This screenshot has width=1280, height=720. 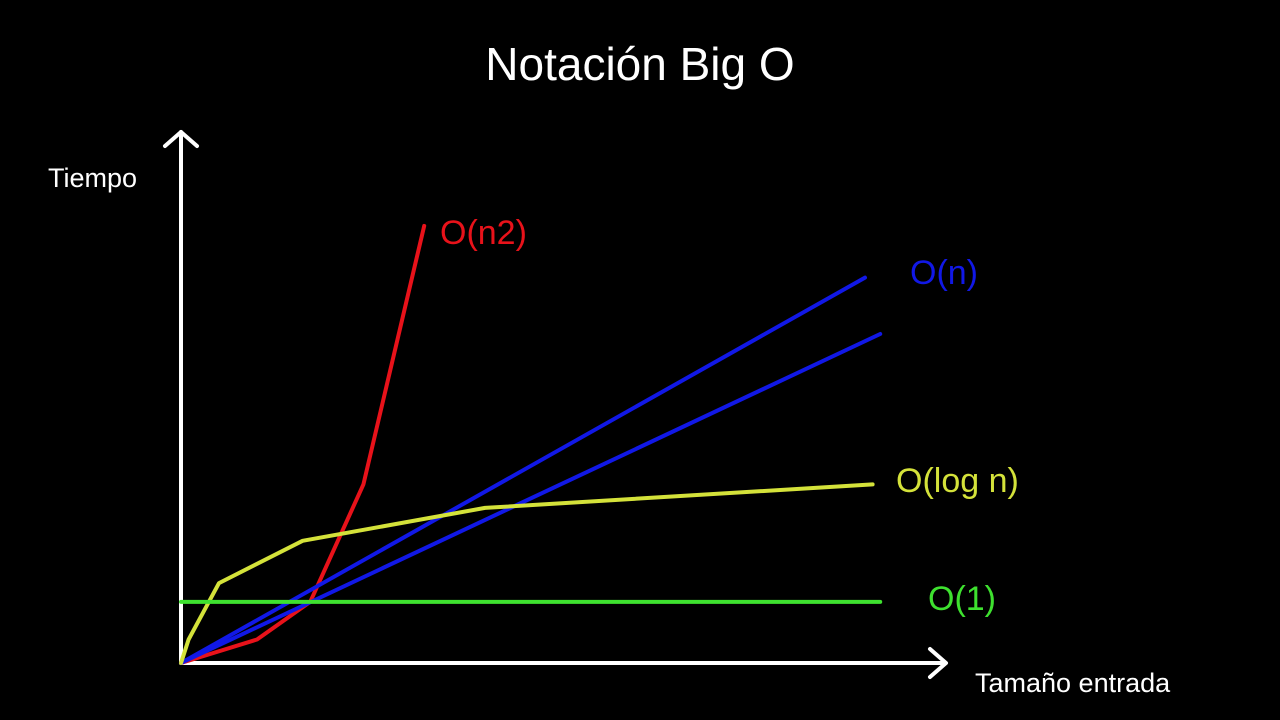 What do you see at coordinates (962, 599) in the screenshot?
I see `series-label-o-1: O(1)` at bounding box center [962, 599].